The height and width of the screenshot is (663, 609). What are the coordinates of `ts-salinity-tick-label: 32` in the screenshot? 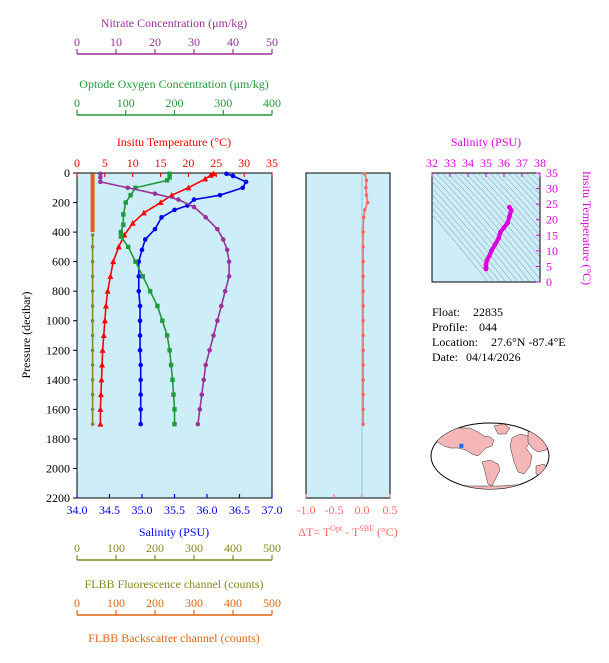 It's located at (432, 163).